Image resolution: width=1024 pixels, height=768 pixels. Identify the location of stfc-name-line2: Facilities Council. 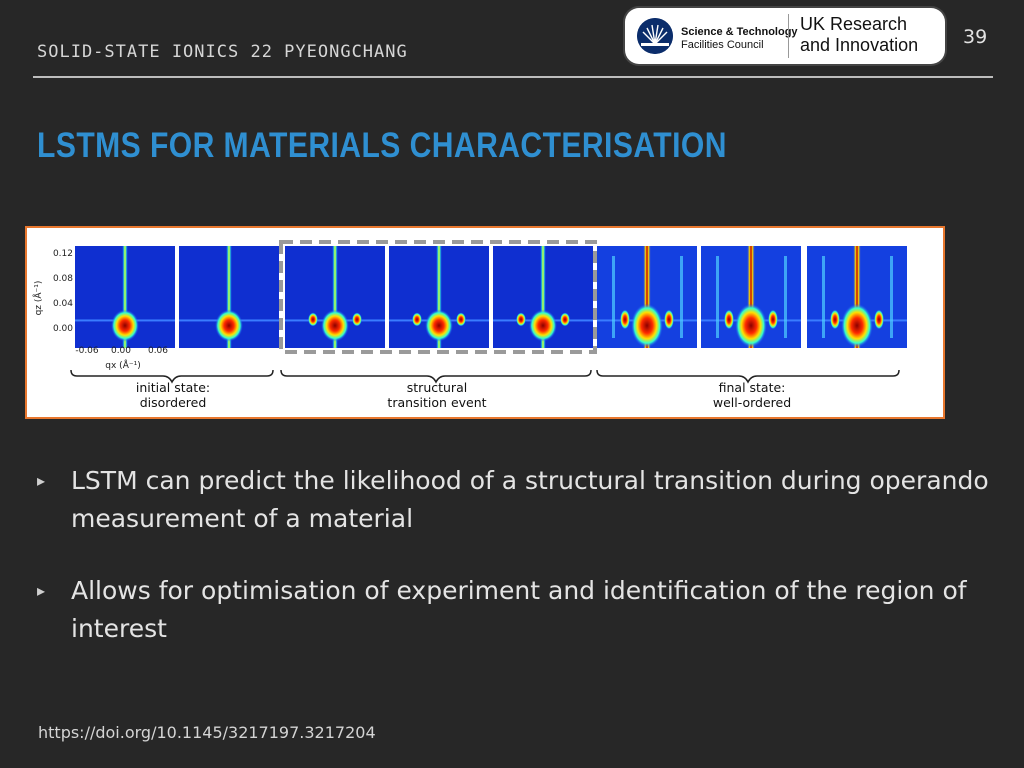
(722, 45).